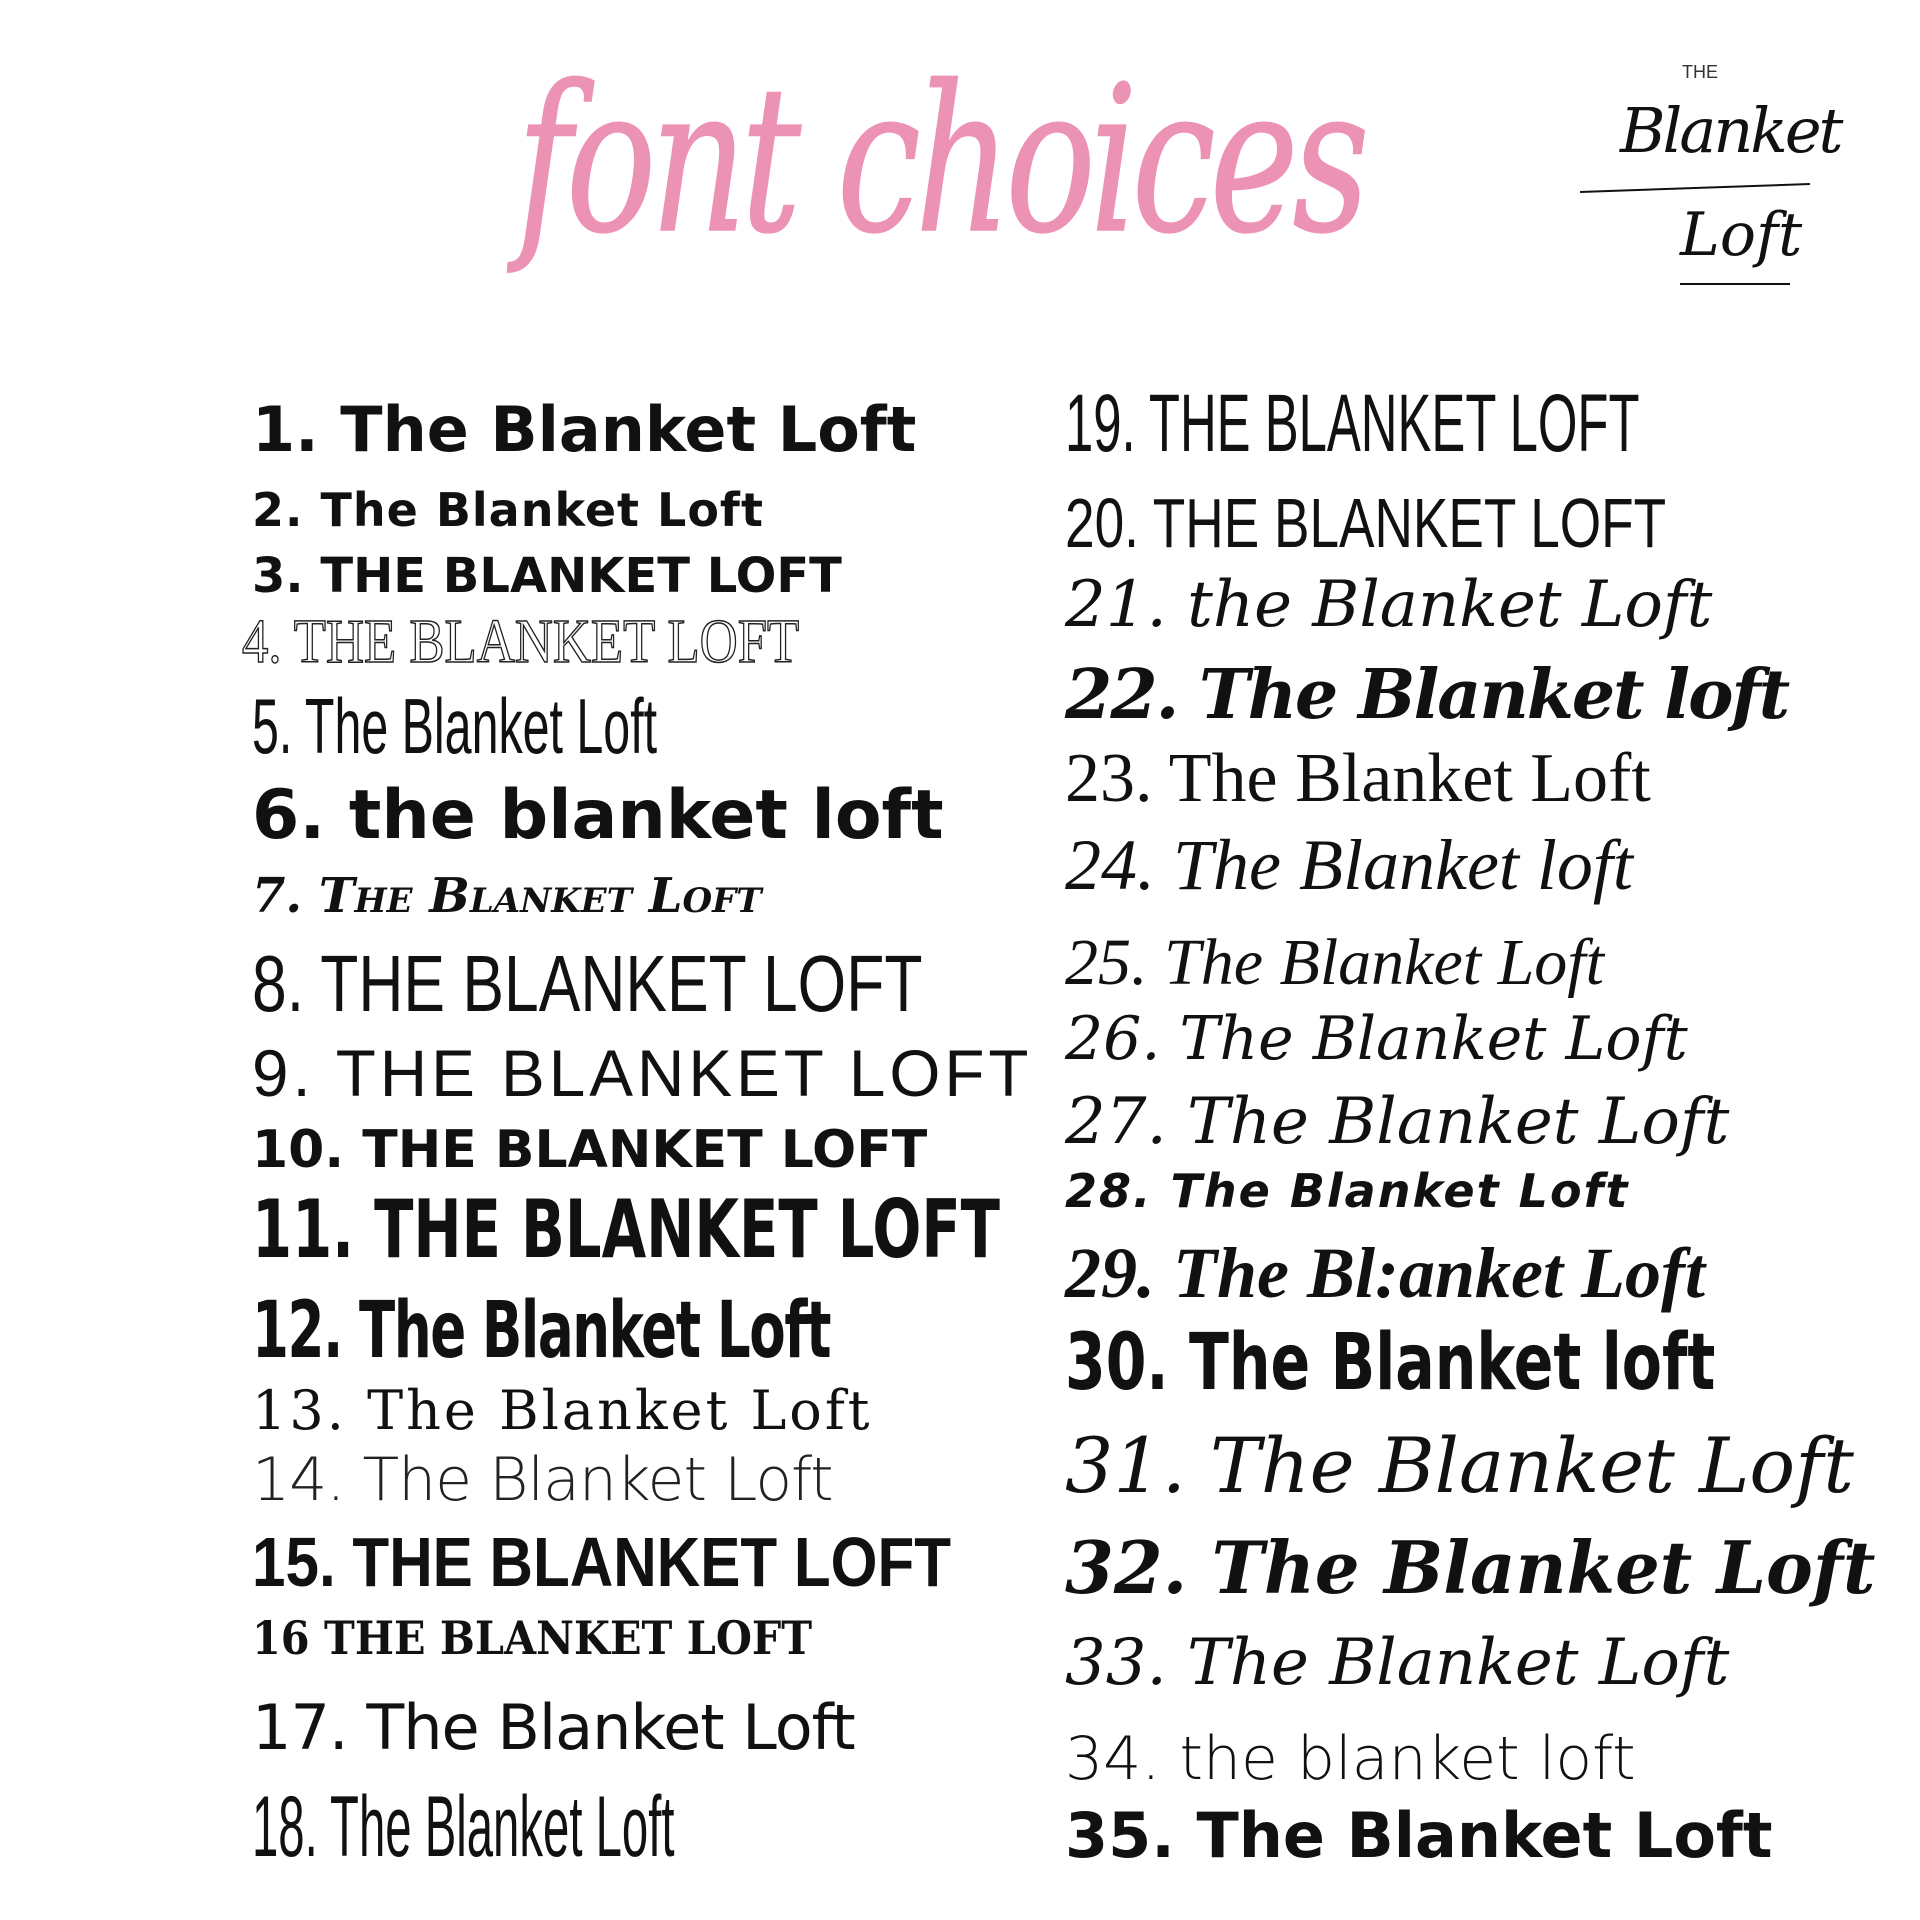 Image resolution: width=1920 pixels, height=1920 pixels. What do you see at coordinates (1117, 1363) in the screenshot?
I see `font-number: 30.` at bounding box center [1117, 1363].